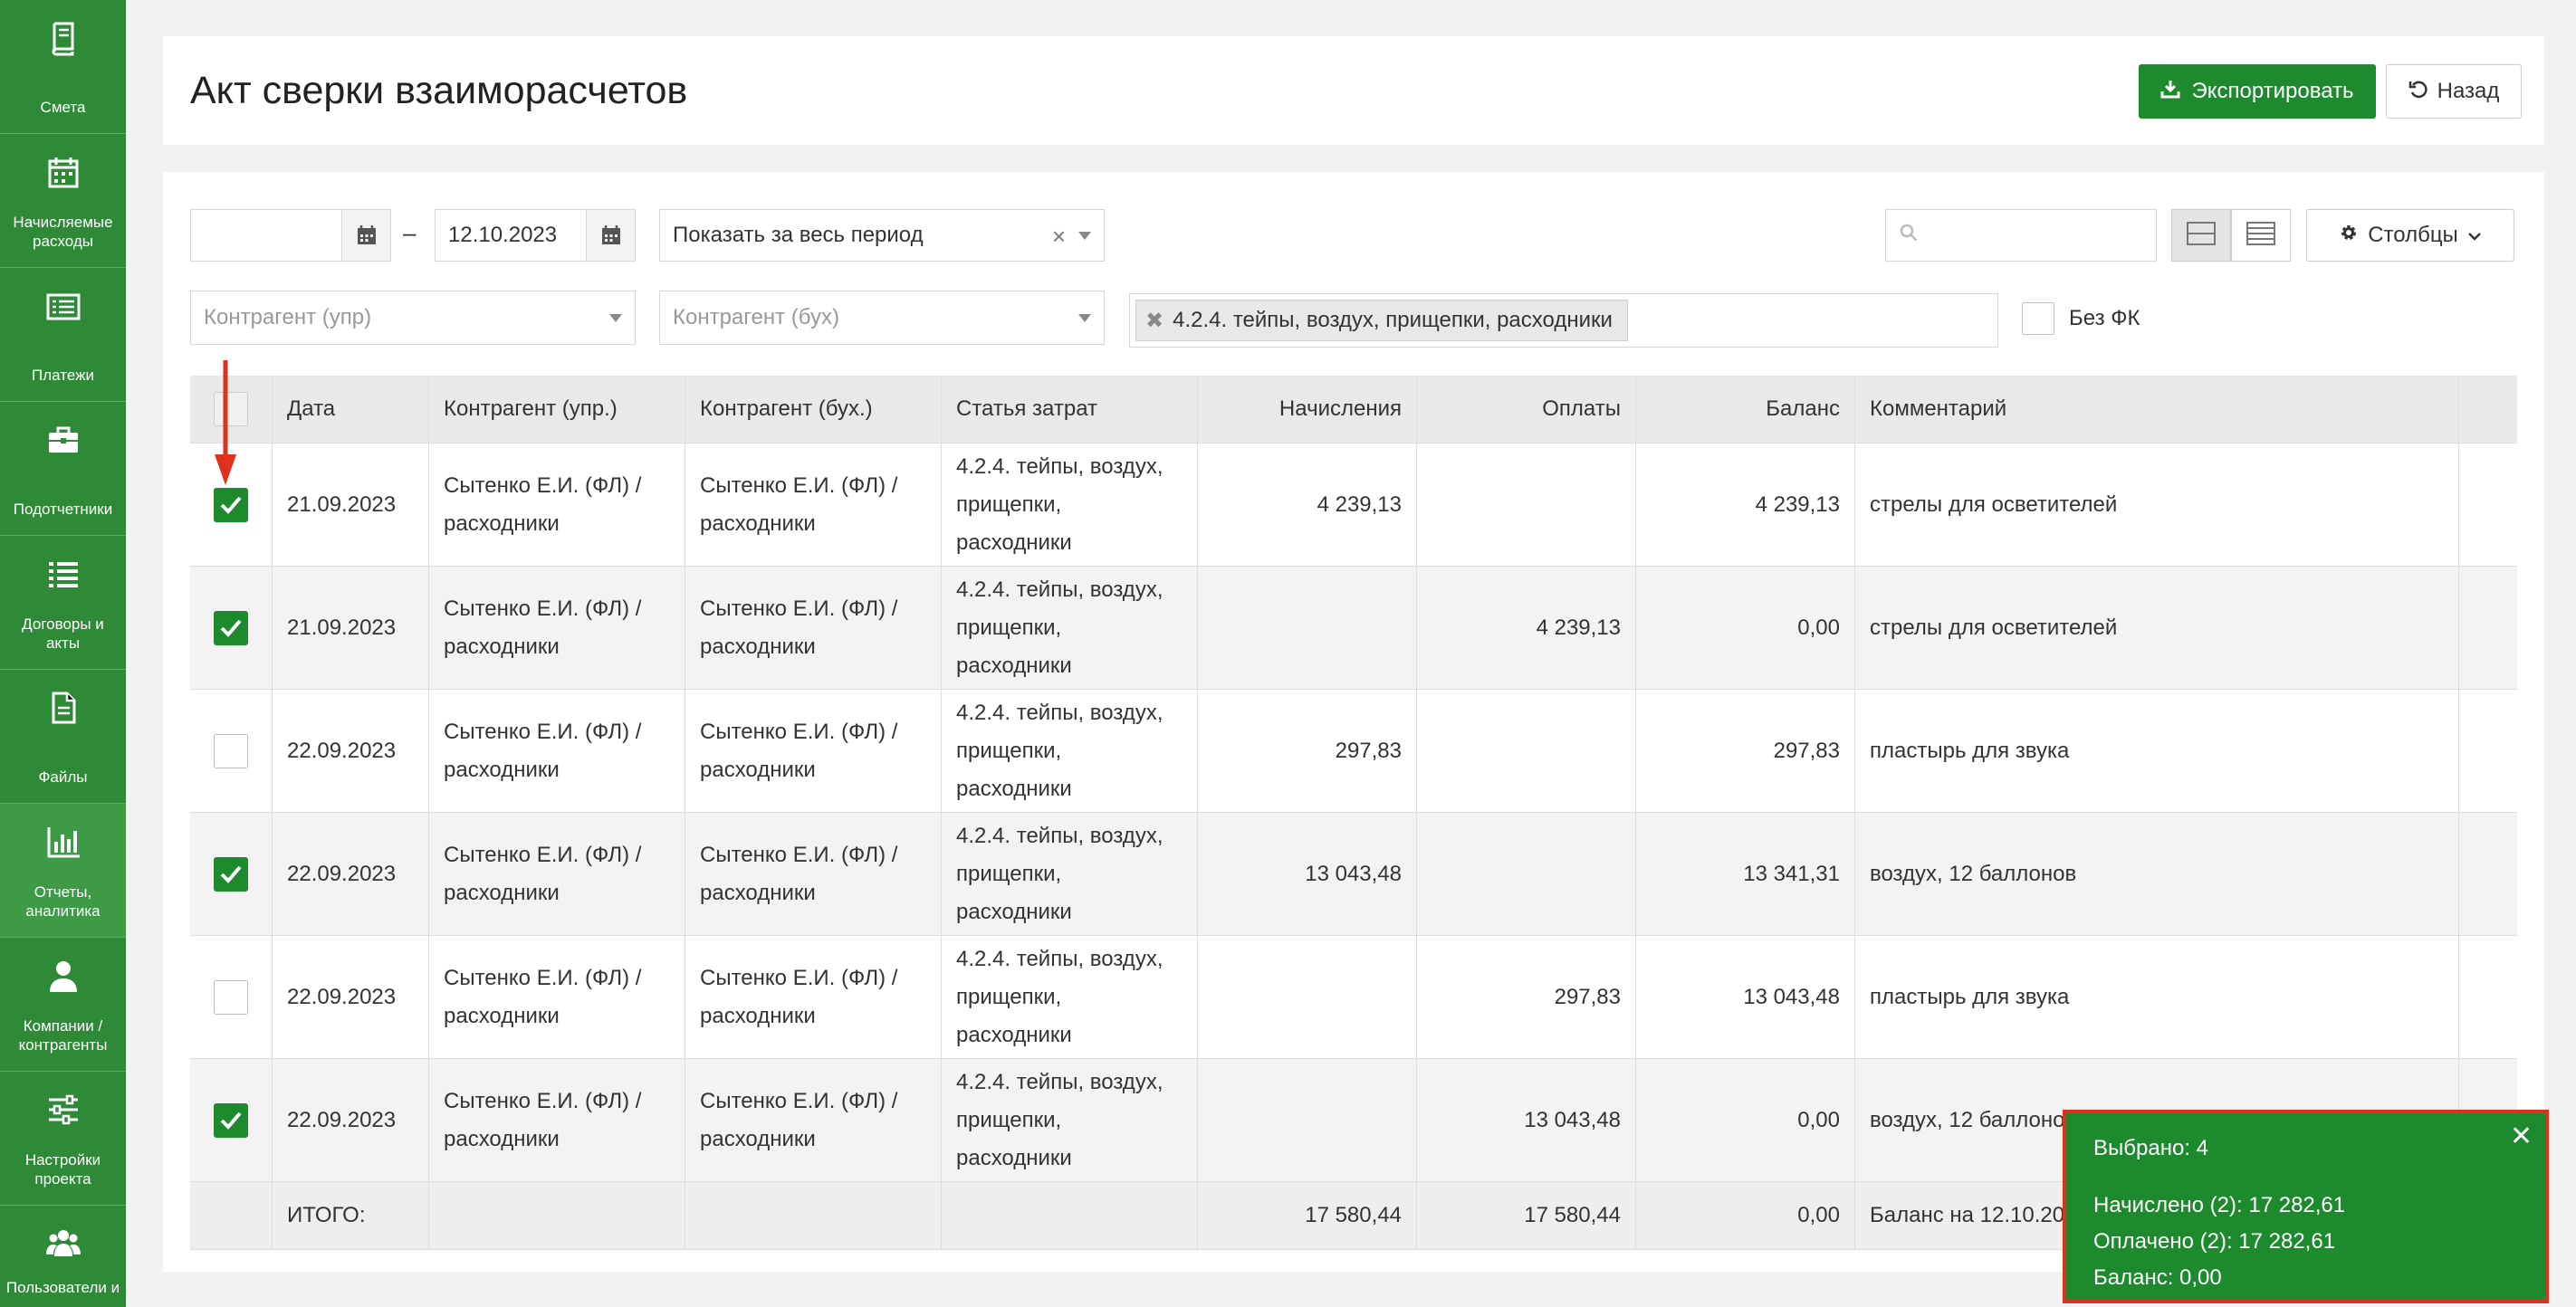 The height and width of the screenshot is (1307, 2576). I want to click on date-from-field, so click(290, 235).